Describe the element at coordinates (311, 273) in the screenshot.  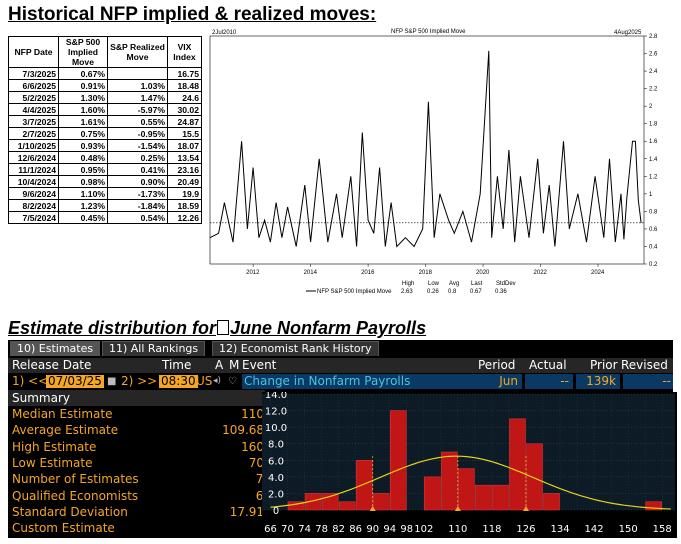
I see `x-tick-label: 2014` at that location.